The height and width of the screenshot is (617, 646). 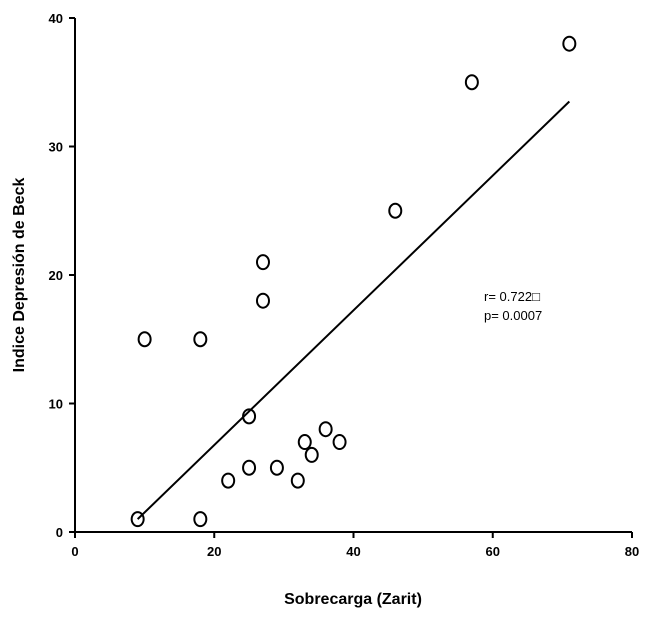 I want to click on y-tick-label: 30, so click(x=56, y=147).